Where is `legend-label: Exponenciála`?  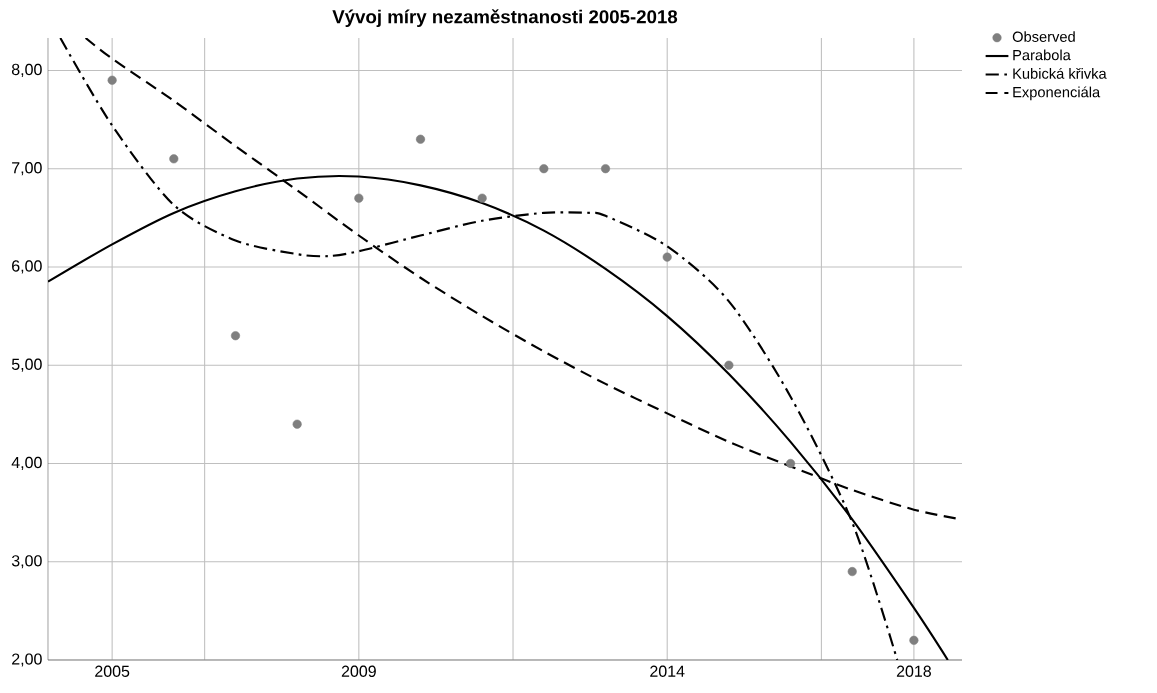
legend-label: Exponenciála is located at coordinates (1057, 93).